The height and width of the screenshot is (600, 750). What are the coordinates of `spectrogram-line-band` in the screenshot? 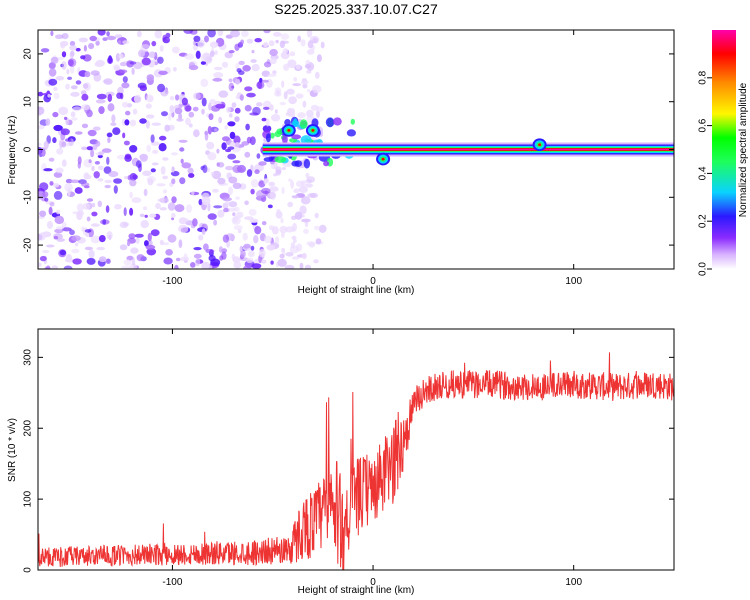 It's located at (468, 149).